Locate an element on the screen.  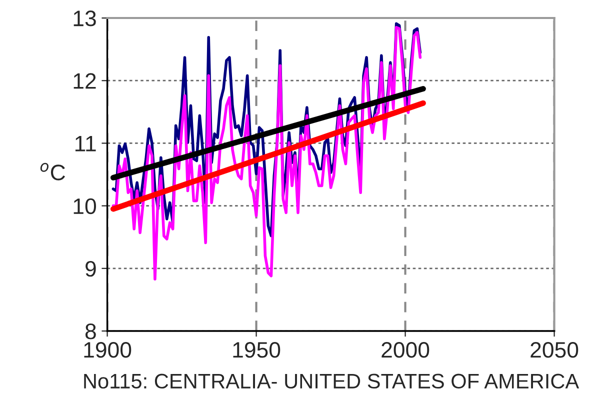
x-tick-label: 2050 is located at coordinates (554, 350).